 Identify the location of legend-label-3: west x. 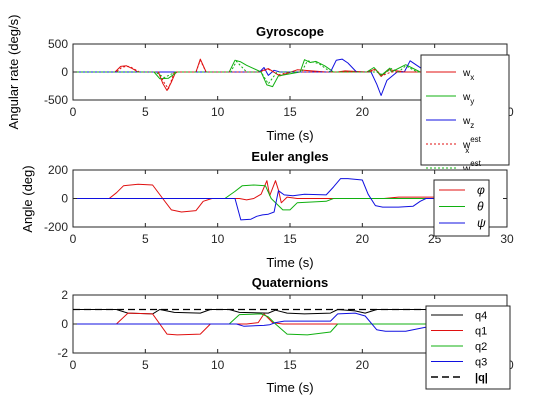
(472, 145).